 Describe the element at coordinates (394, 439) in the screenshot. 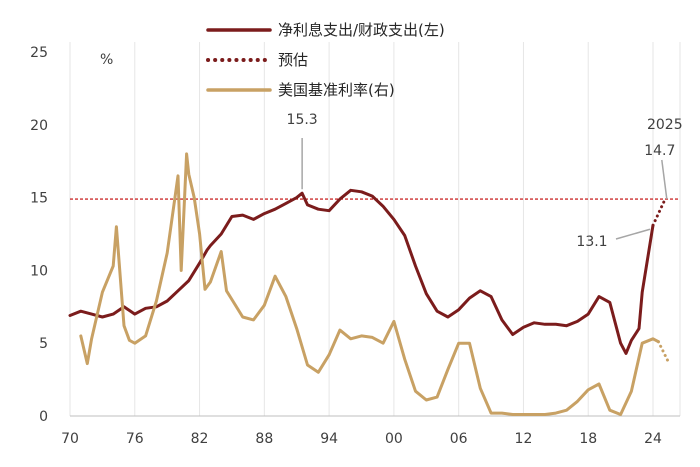

I see `x-tick-label: 00` at that location.